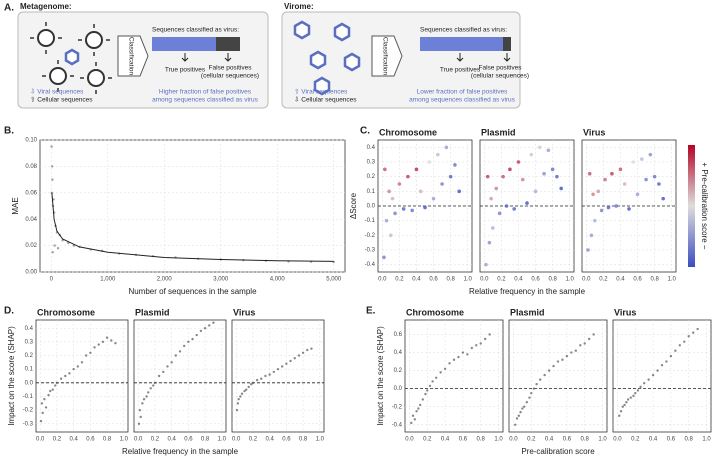 The height and width of the screenshot is (457, 722). What do you see at coordinates (558, 451) in the screenshot?
I see `x-axis-label: Pre-calibration score` at bounding box center [558, 451].